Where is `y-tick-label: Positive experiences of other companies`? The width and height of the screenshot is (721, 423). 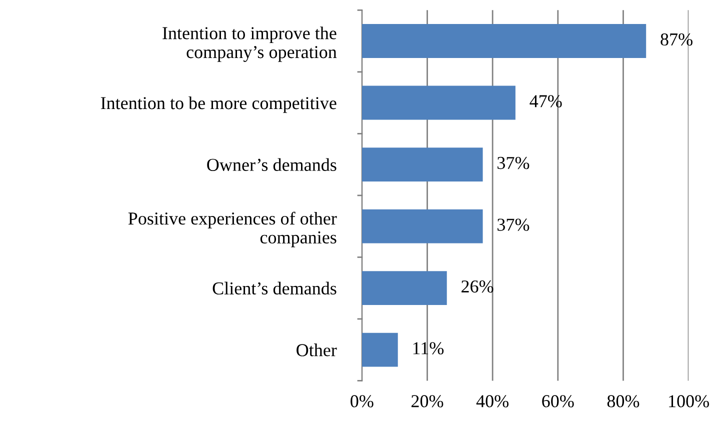 y-tick-label: Positive experiences of other companies is located at coordinates (232, 230).